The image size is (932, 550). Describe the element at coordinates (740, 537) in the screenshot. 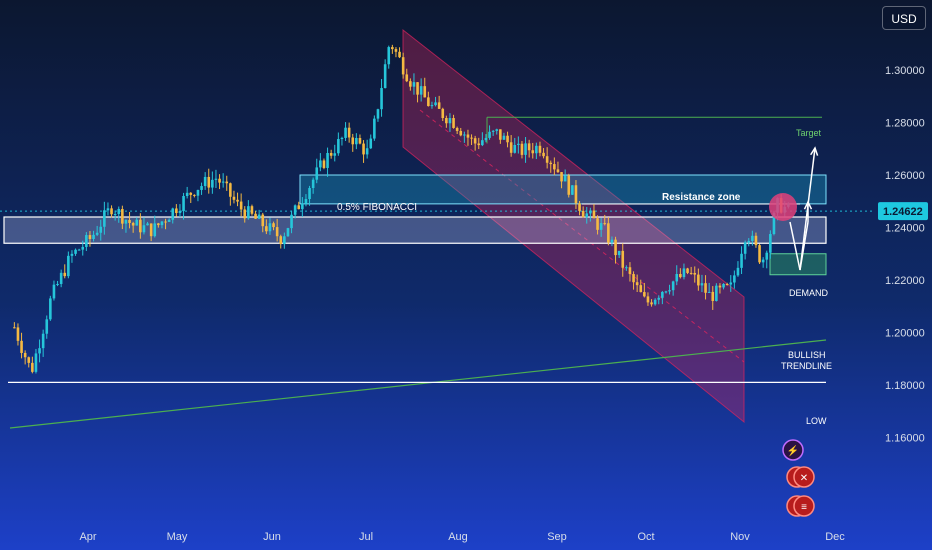

I see `x-tick-label: Nov` at that location.